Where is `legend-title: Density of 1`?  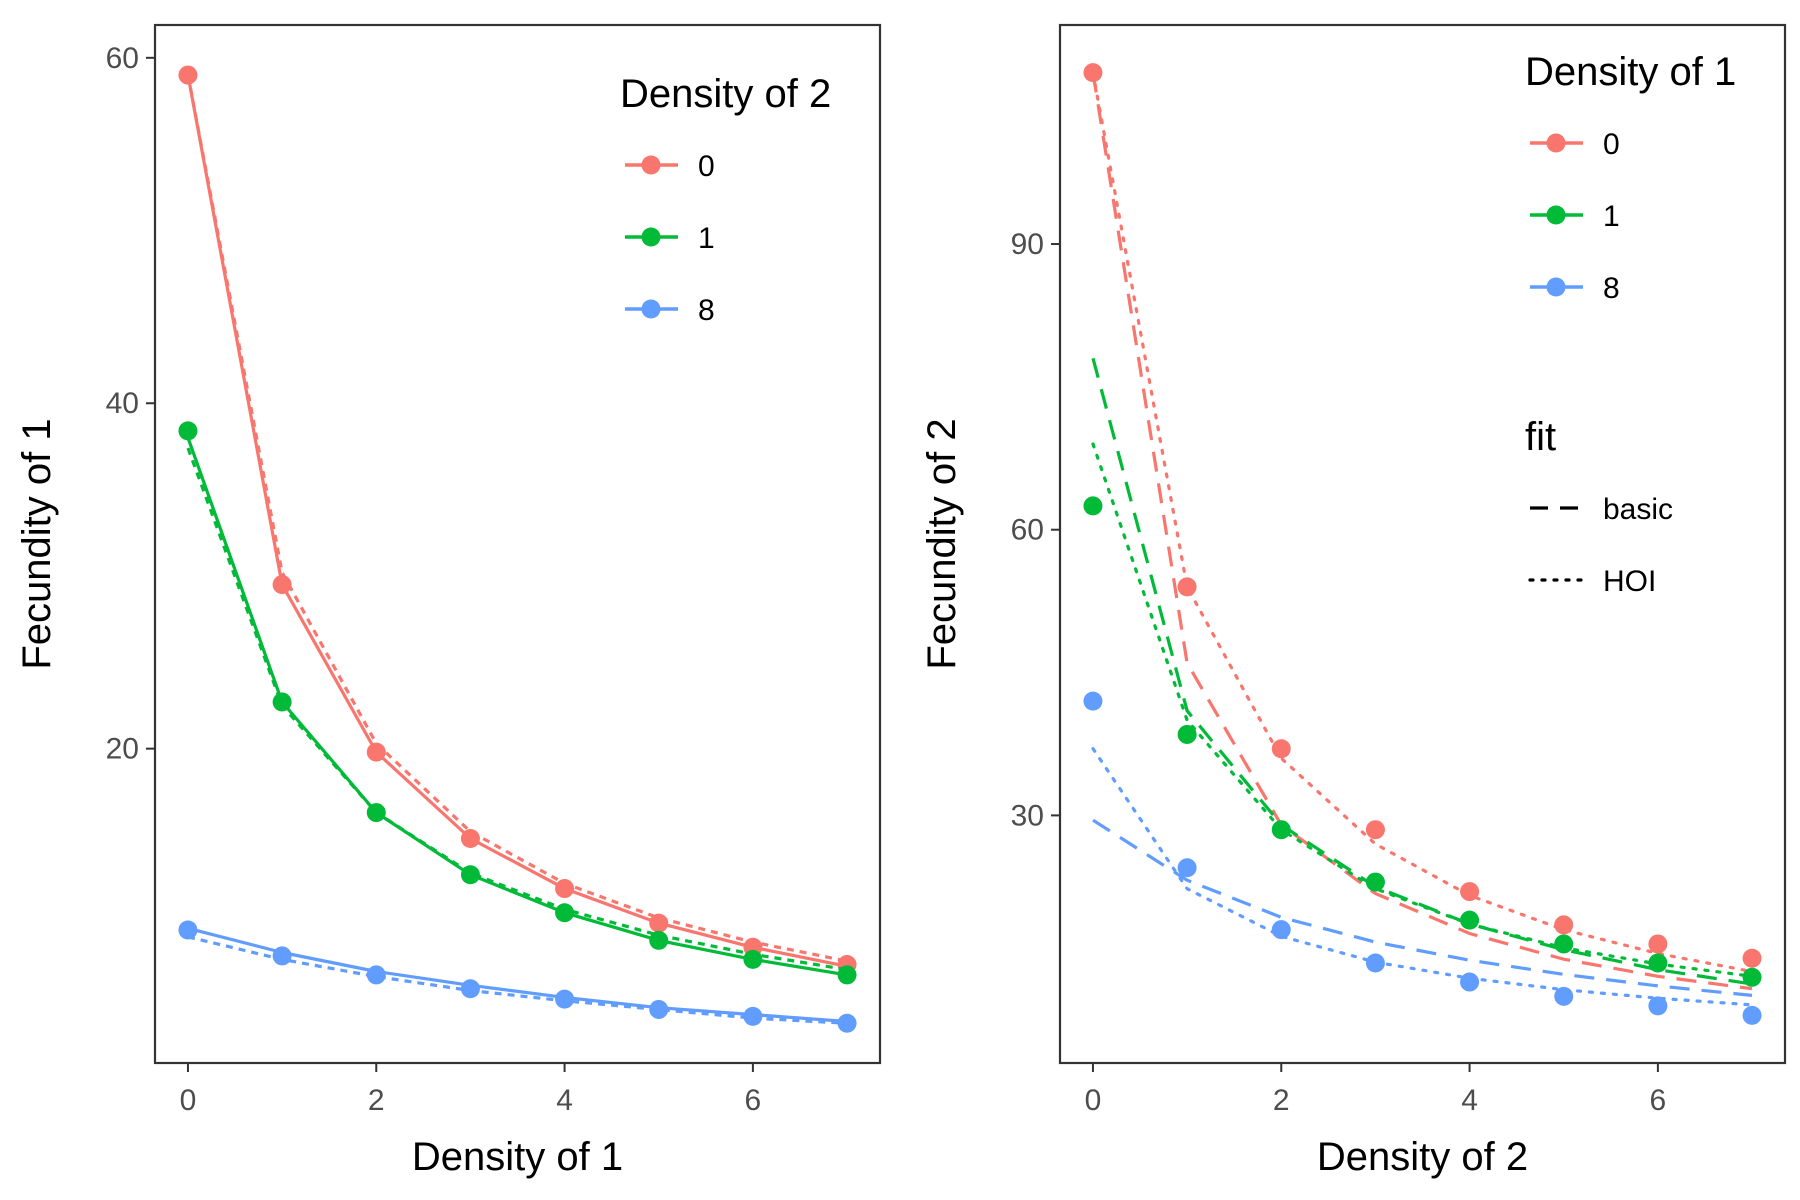
legend-title: Density of 1 is located at coordinates (1630, 72).